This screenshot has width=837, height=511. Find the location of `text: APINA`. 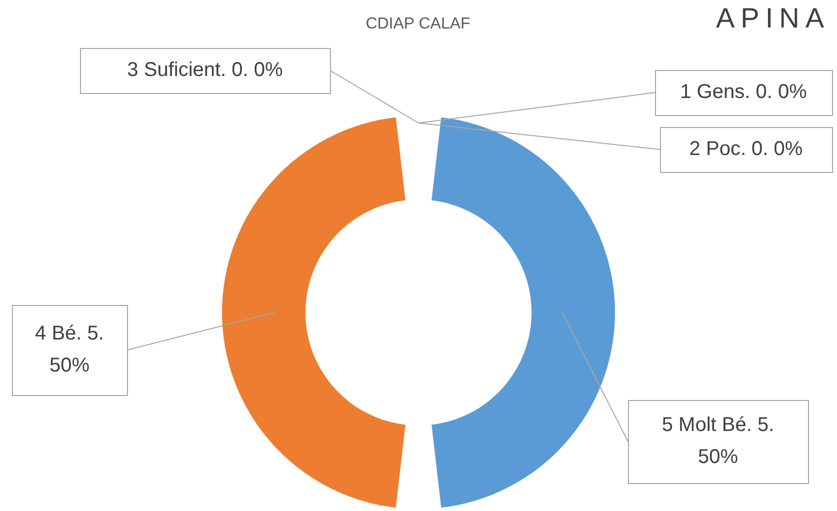

text: APINA is located at coordinates (773, 18).